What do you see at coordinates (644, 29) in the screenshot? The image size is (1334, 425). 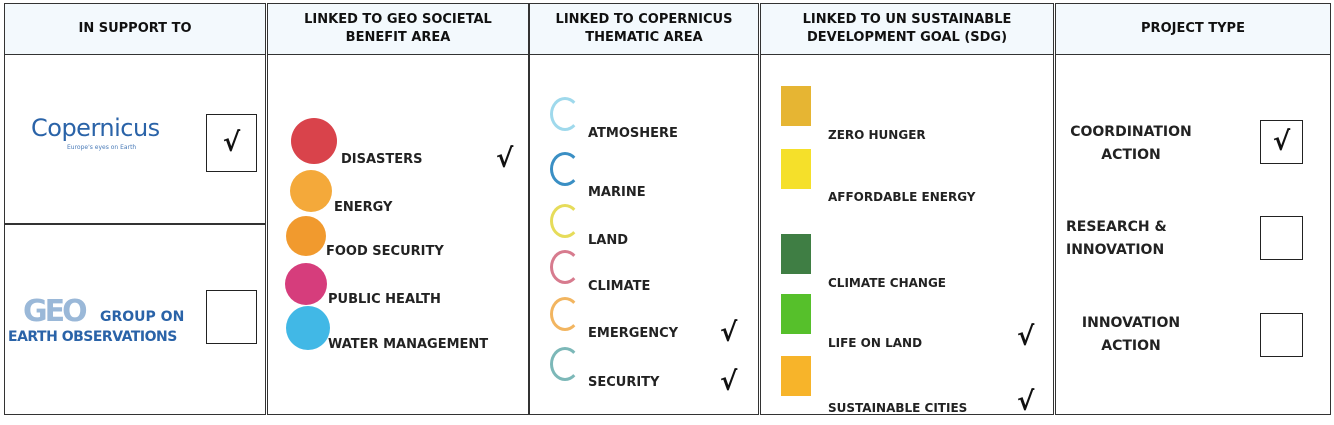 I see `column-header: LINKED TO COPERNICUS THEMATIC AREA` at bounding box center [644, 29].